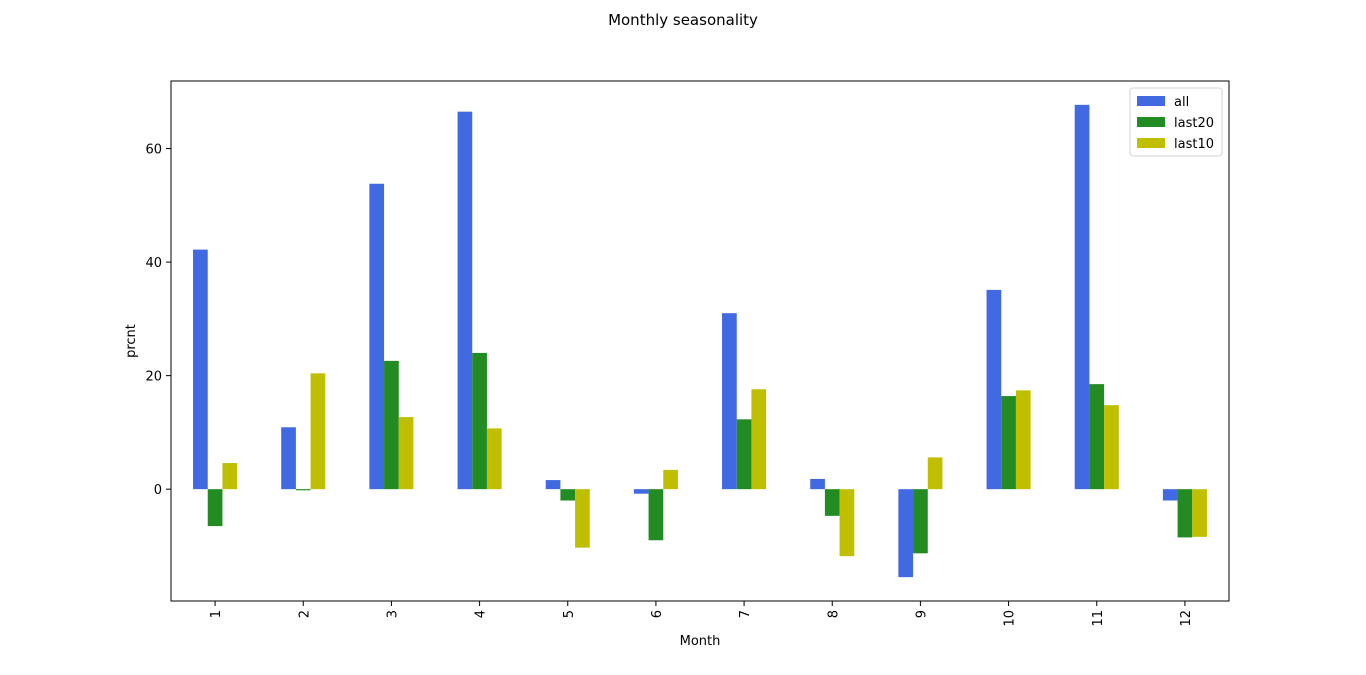 The height and width of the screenshot is (675, 1366). What do you see at coordinates (481, 614) in the screenshot?
I see `x-tick-label: 4` at bounding box center [481, 614].